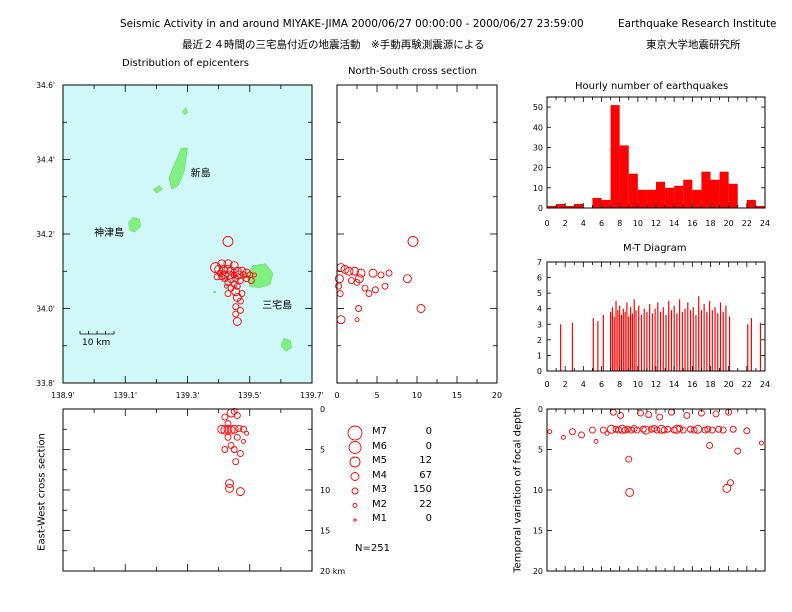  Describe the element at coordinates (538, 490) in the screenshot. I see `temporal-y-tick-label: 10` at that location.